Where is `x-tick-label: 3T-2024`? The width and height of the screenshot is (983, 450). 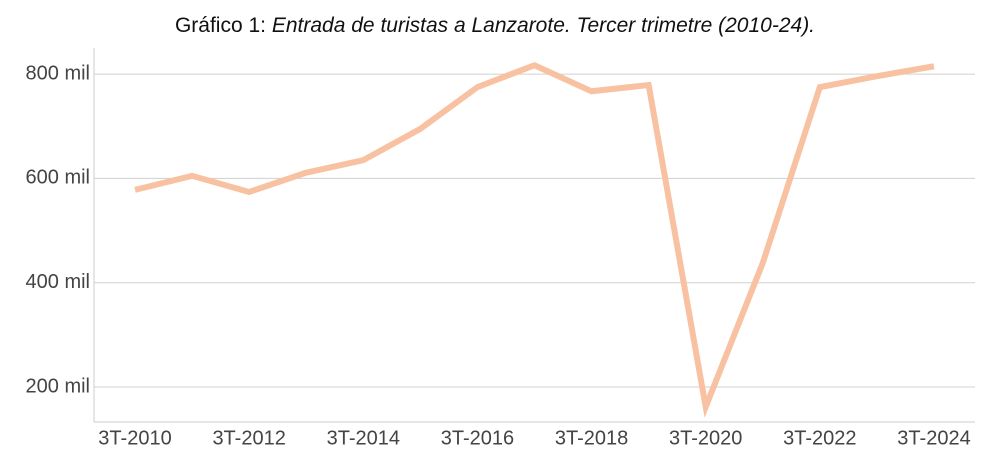
x-tick-label: 3T-2024 is located at coordinates (933, 438).